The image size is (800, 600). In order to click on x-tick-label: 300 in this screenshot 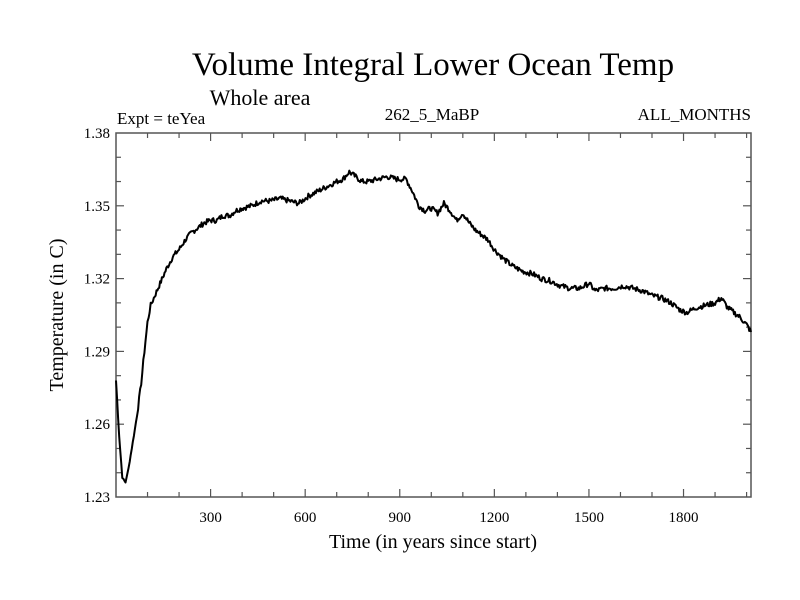, I will do `click(210, 518)`.